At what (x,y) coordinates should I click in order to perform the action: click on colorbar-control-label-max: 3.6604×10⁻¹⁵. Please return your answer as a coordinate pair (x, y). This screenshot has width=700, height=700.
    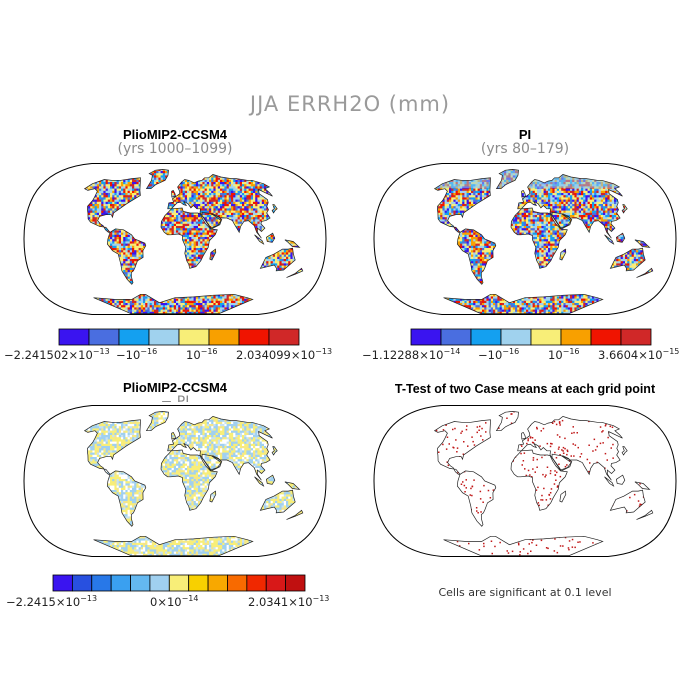
    Looking at the image, I should click on (638, 354).